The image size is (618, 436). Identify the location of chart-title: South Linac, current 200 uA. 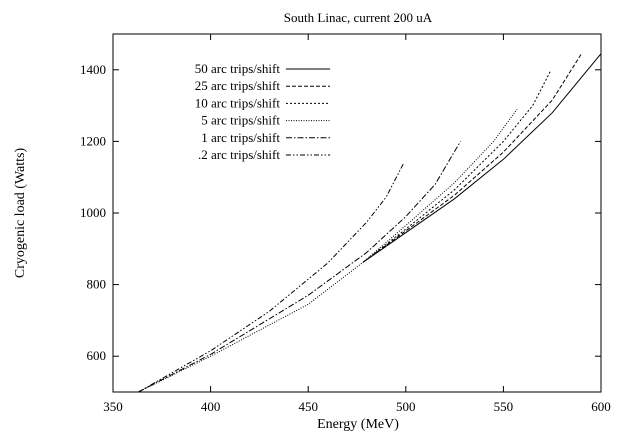
(358, 17).